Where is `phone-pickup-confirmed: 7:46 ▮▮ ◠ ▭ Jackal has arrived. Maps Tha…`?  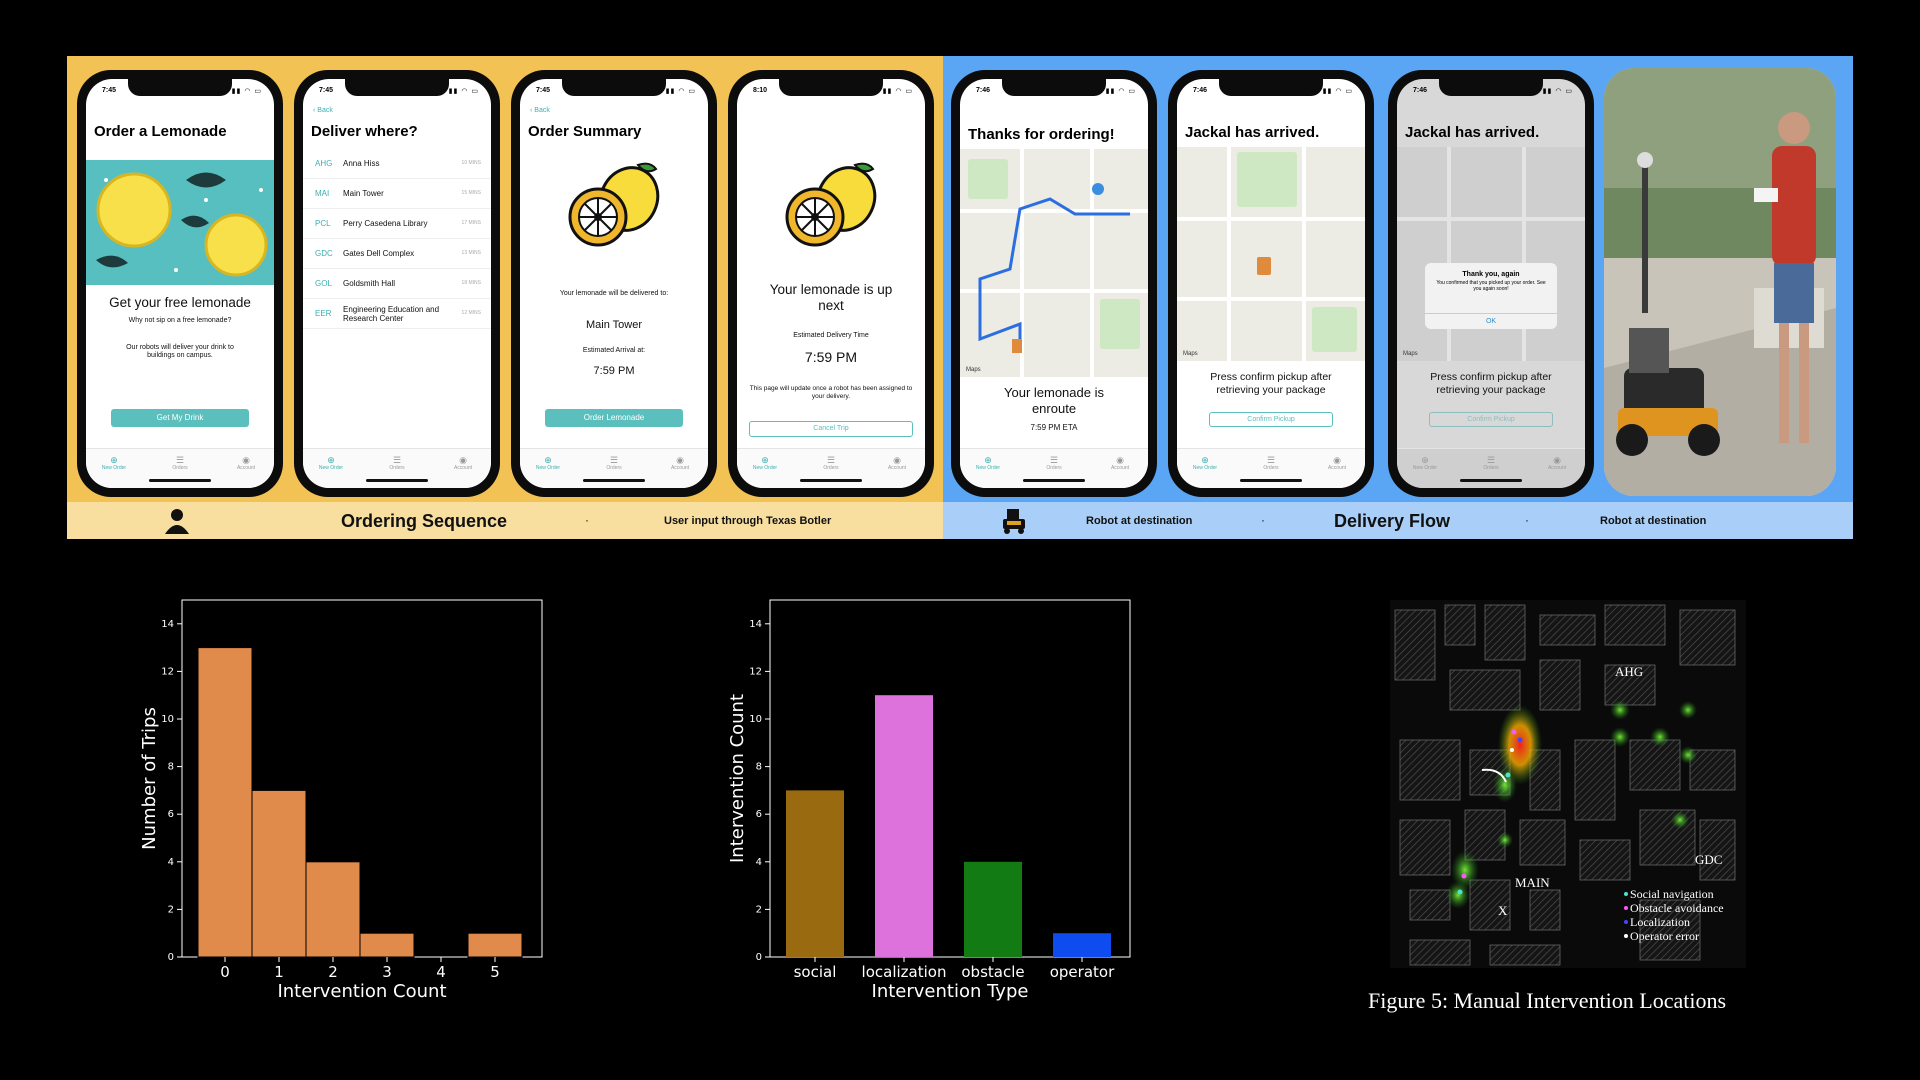 phone-pickup-confirmed: 7:46 ▮▮ ◠ ▭ Jackal has arrived. Maps Tha… is located at coordinates (1491, 283).